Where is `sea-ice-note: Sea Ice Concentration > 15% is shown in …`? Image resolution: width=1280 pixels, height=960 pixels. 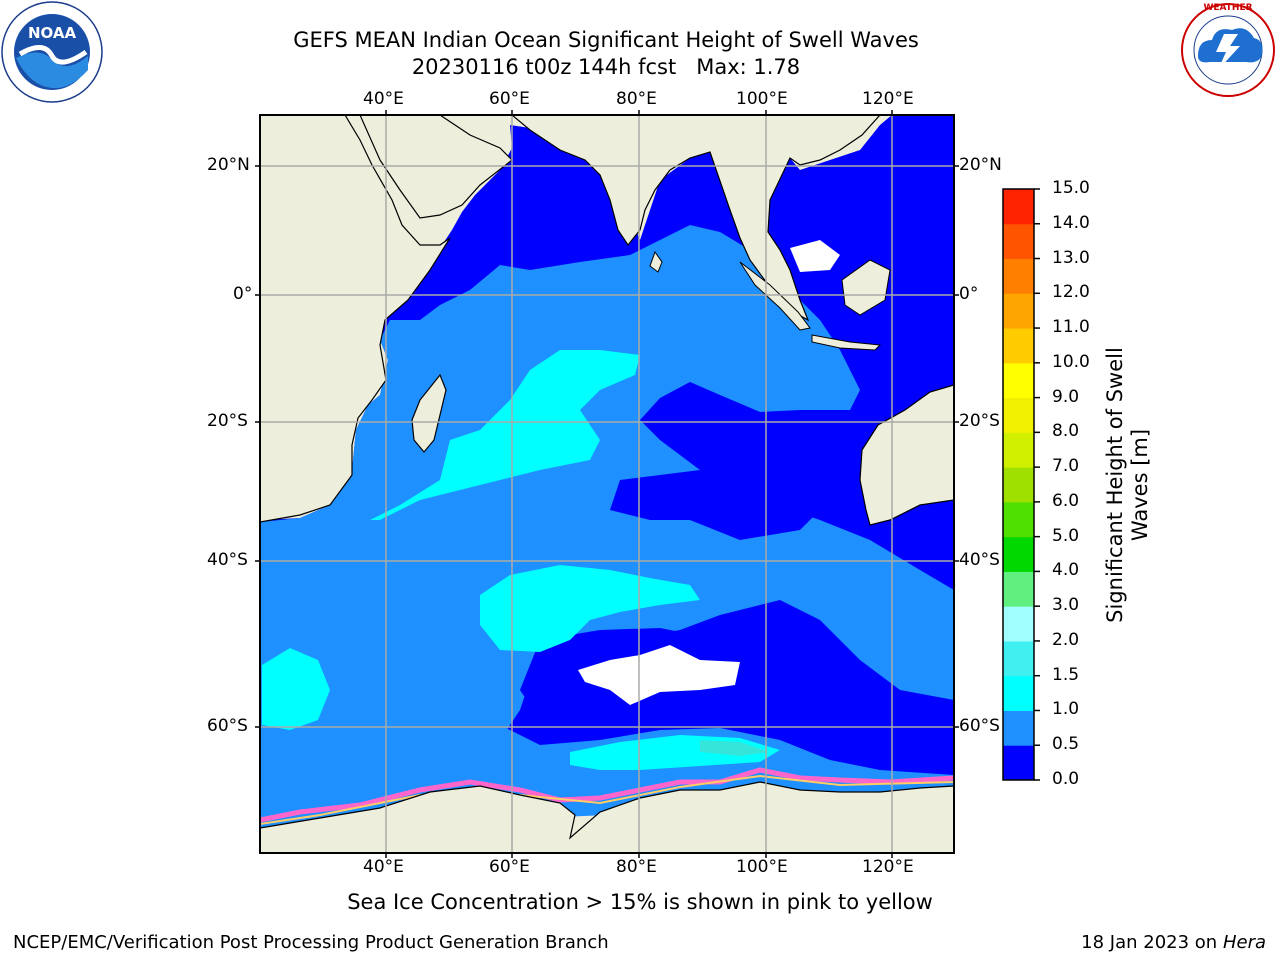
sea-ice-note: Sea Ice Concentration > 15% is shown in … is located at coordinates (640, 902).